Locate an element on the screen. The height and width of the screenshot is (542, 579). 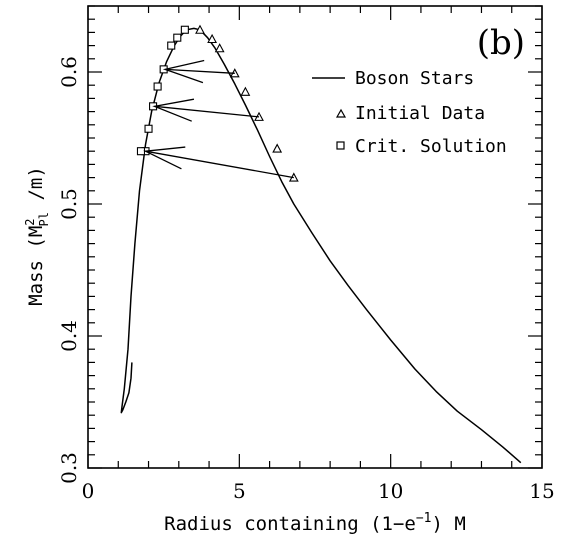
y-axis-title-suffix: /m) is located at coordinates (36, 189).